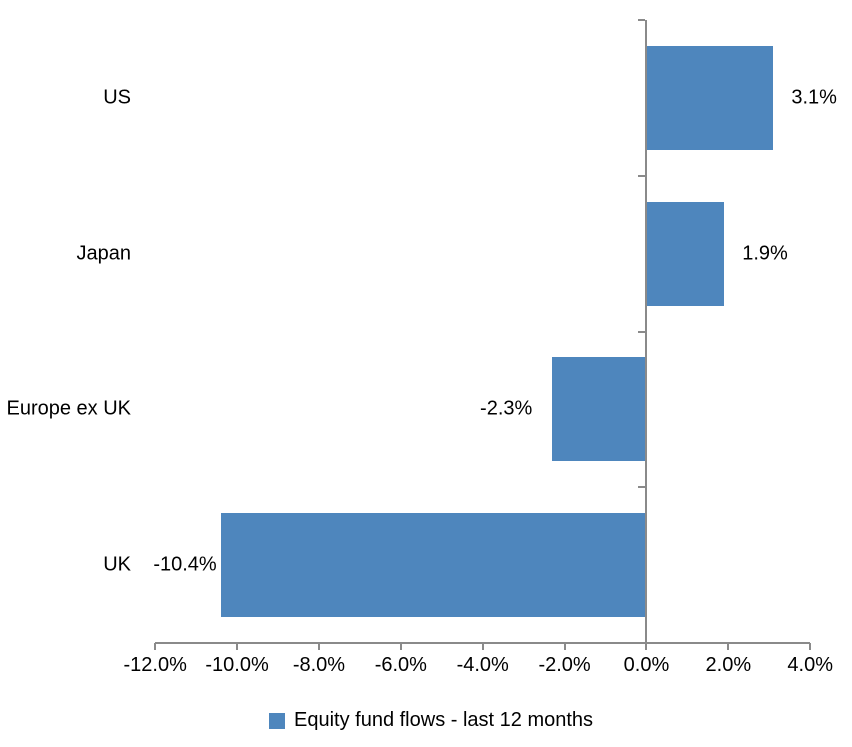  What do you see at coordinates (814, 97) in the screenshot?
I see `value-label: 3.1%` at bounding box center [814, 97].